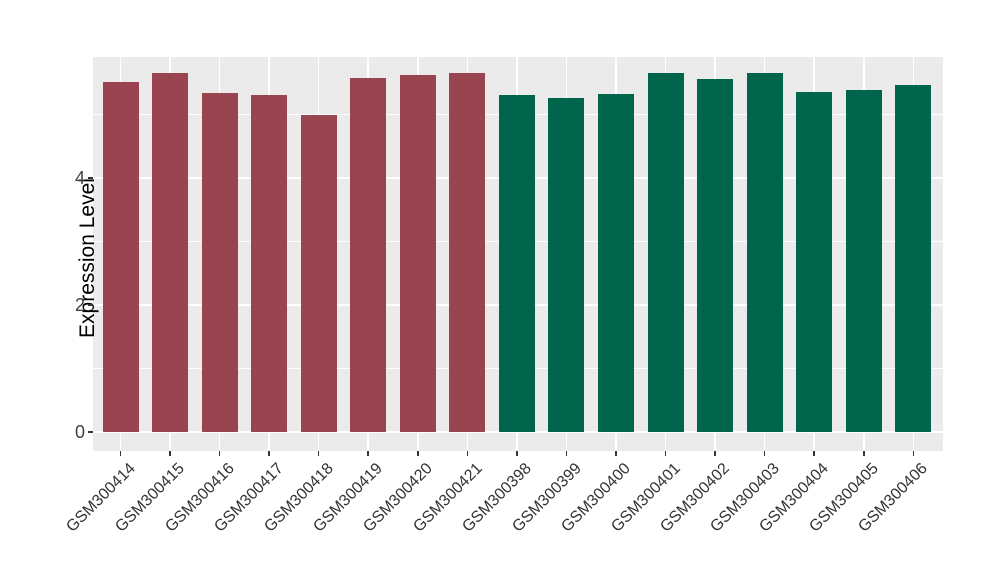 This screenshot has height=580, width=1000. What do you see at coordinates (318, 273) in the screenshot?
I see `bar-GSM300418` at bounding box center [318, 273].